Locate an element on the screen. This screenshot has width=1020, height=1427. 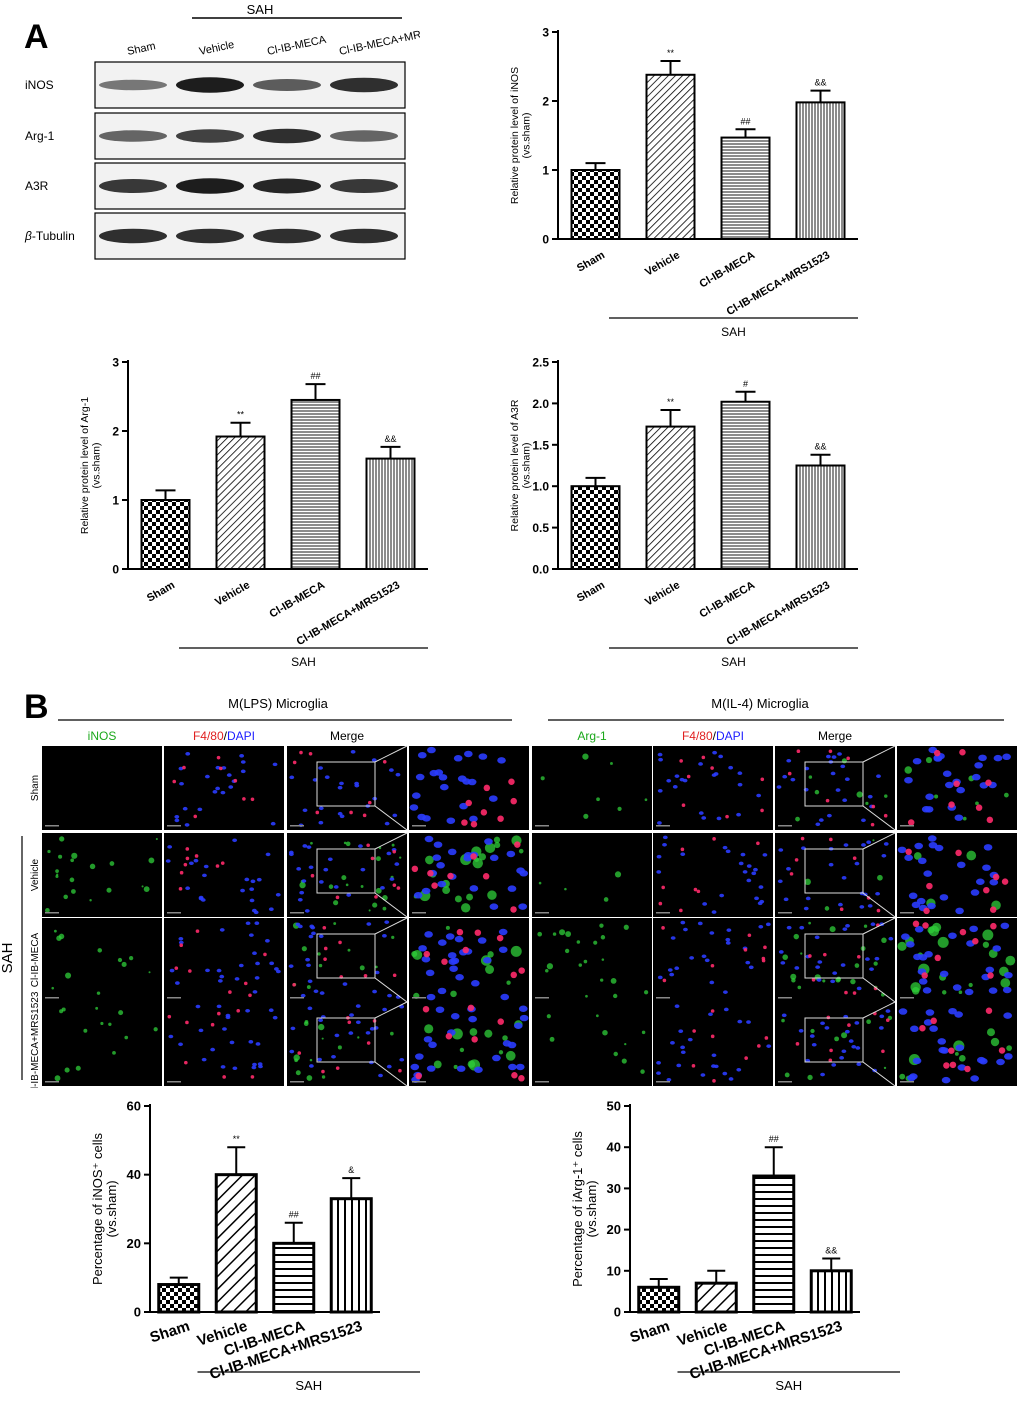
group-right-label: M(IL-4) Microglia is located at coordinates (760, 703).